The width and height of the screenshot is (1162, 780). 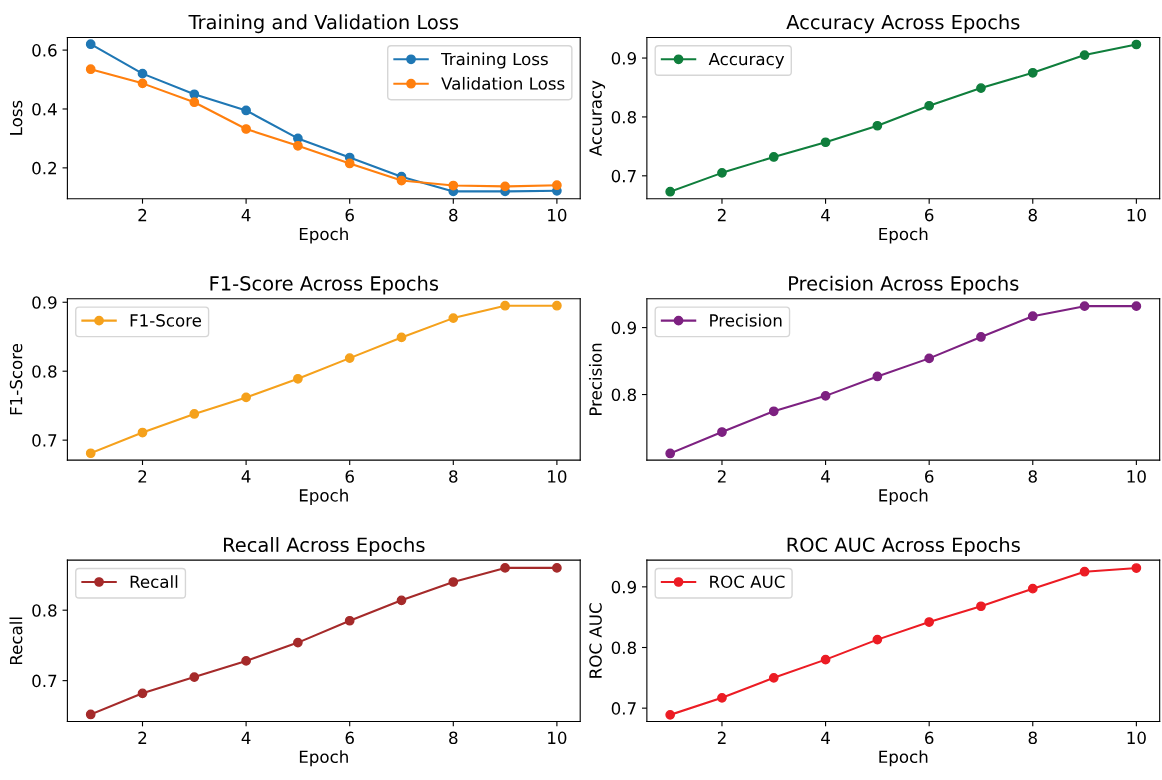 What do you see at coordinates (16, 379) in the screenshot?
I see `y-axis-title: F1-Score` at bounding box center [16, 379].